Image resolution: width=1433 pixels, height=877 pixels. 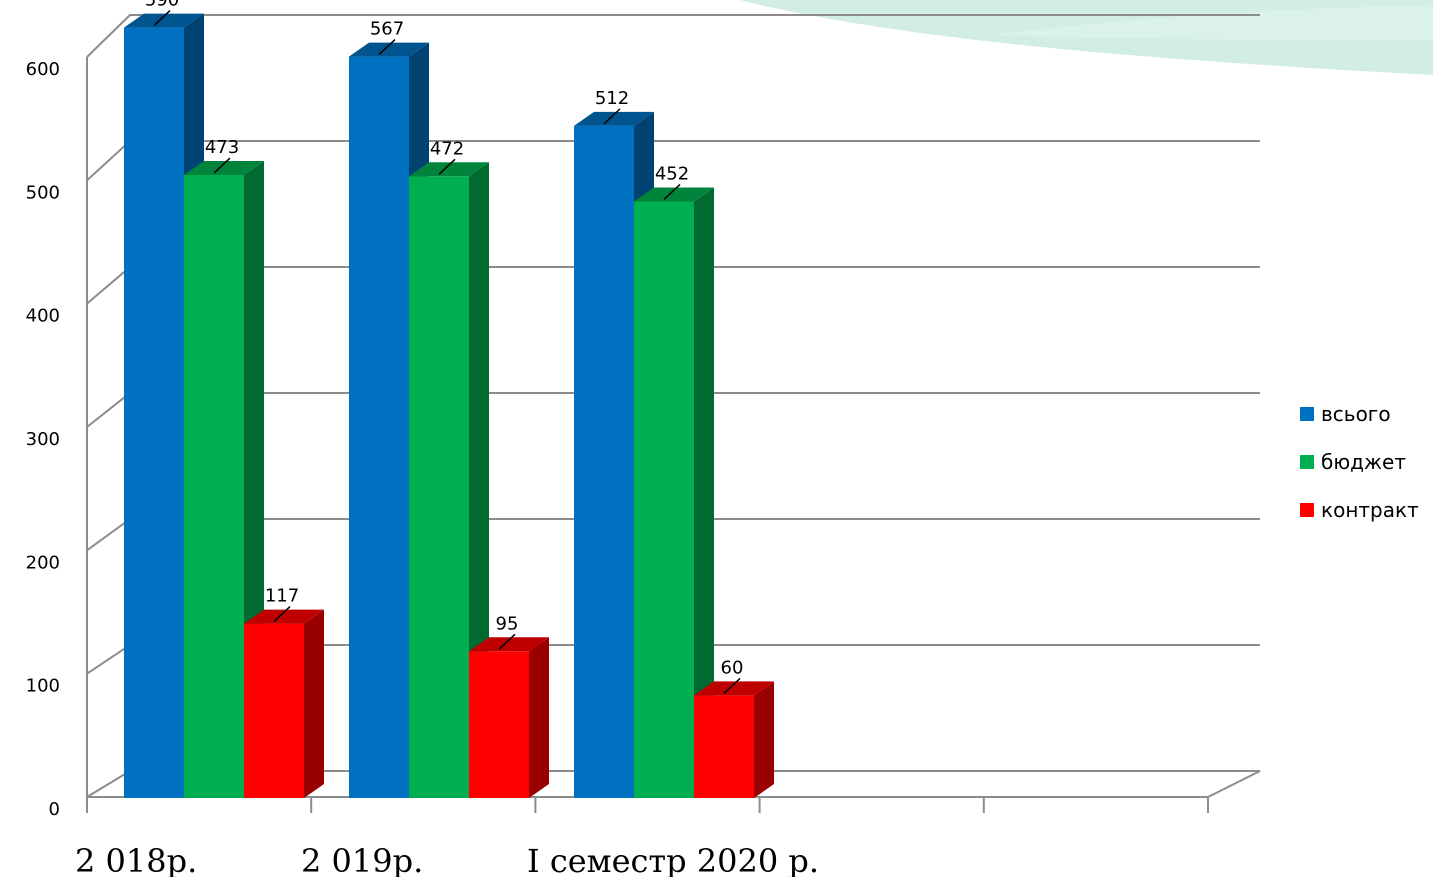 I want to click on x-tick-label: 2 018р., so click(x=136, y=859).